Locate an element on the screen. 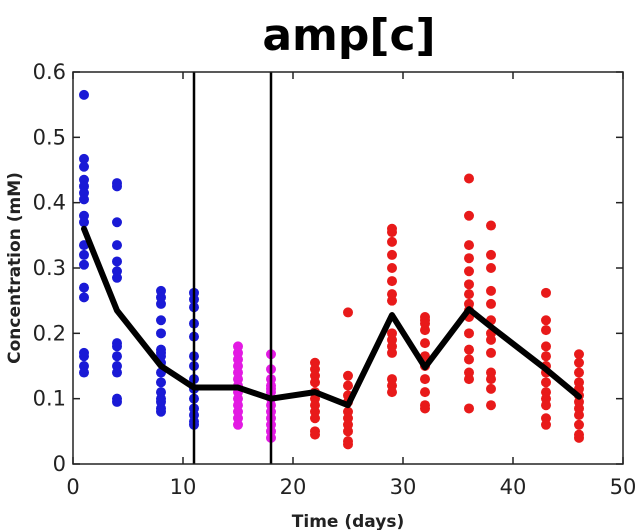 This screenshot has width=641, height=530. y-tick-label: 0.2 is located at coordinates (49, 333).